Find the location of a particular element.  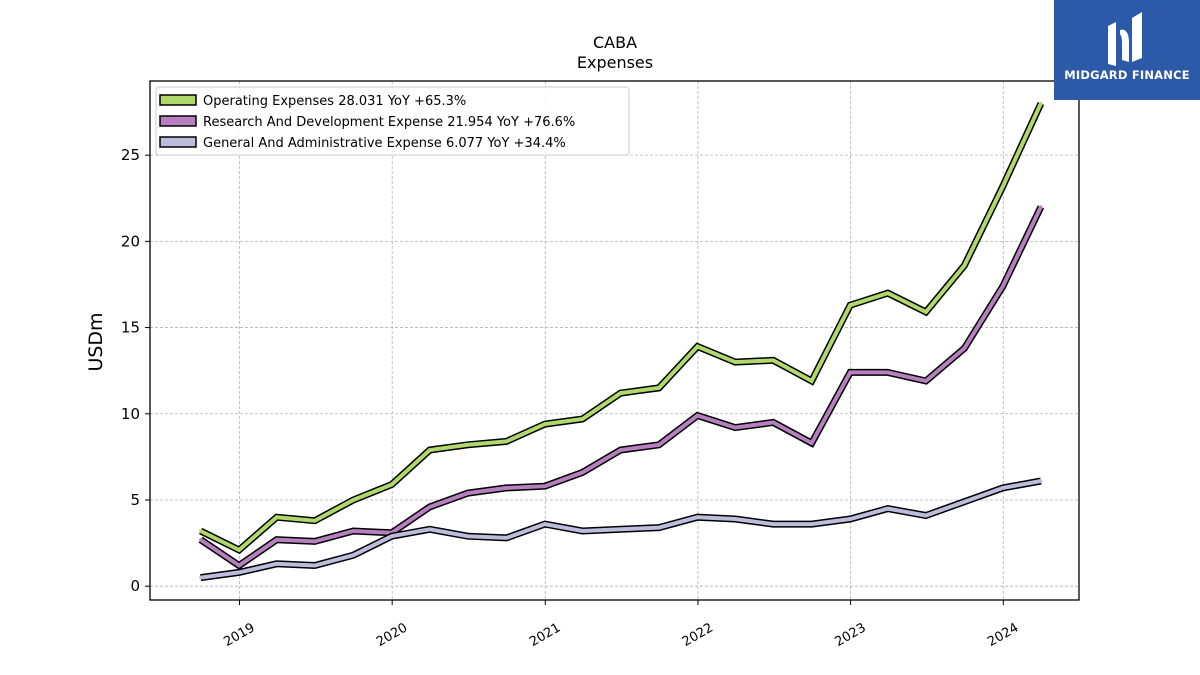

chart-title: CABA is located at coordinates (615, 42).